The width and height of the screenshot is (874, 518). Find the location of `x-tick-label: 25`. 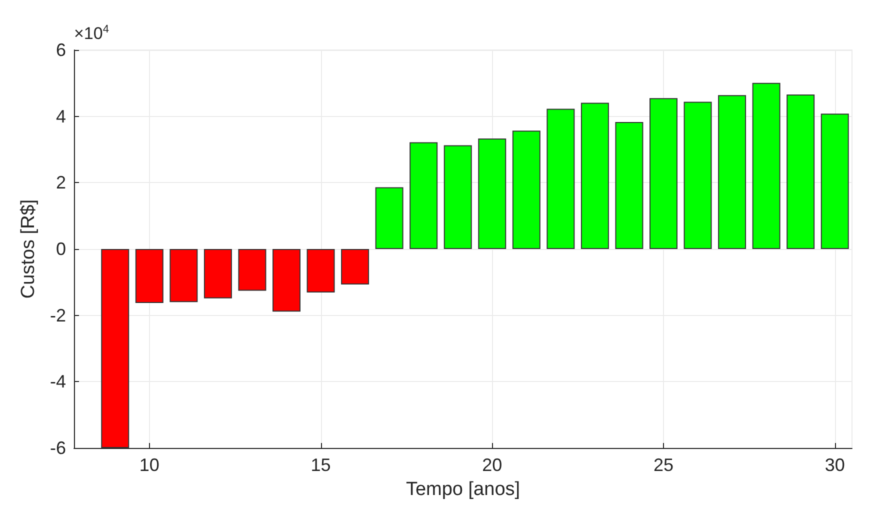

x-tick-label: 25 is located at coordinates (663, 465).